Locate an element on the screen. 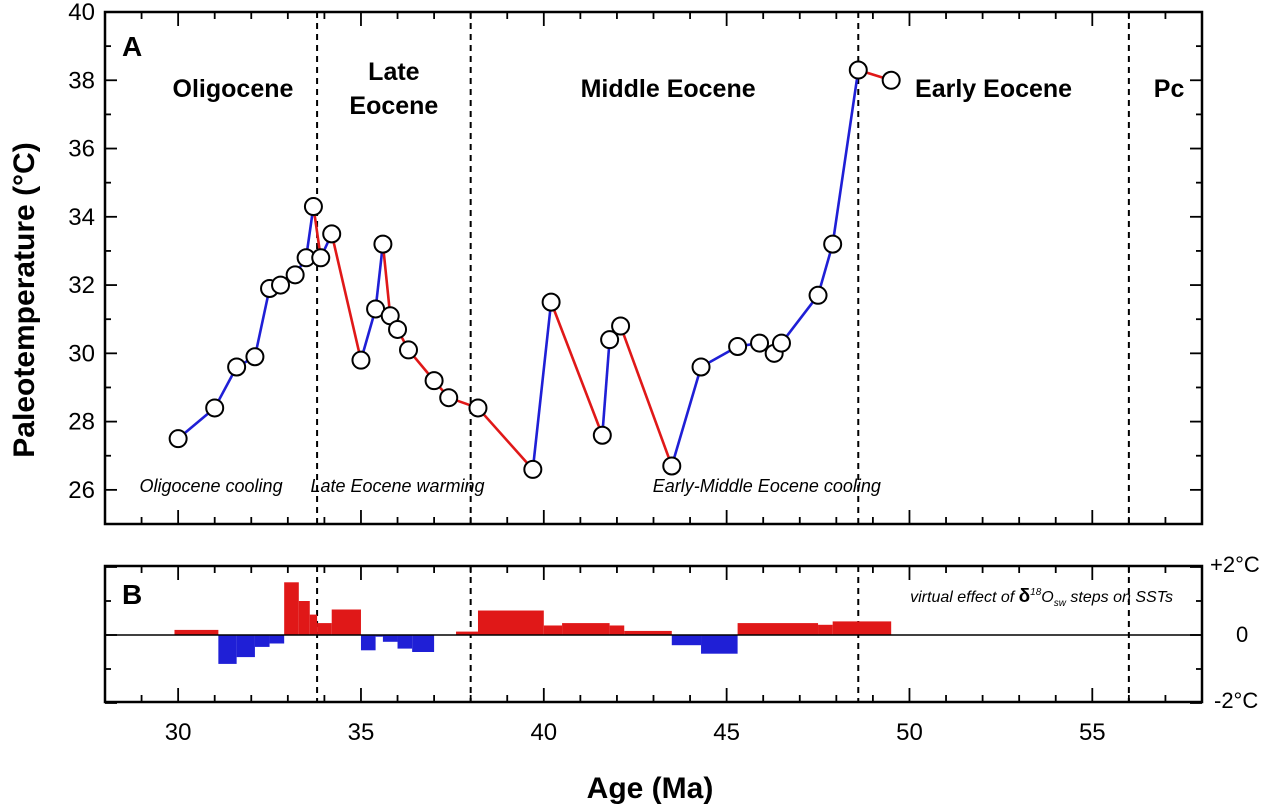  panel-b-note-prefix: virtual effect of is located at coordinates (964, 597).